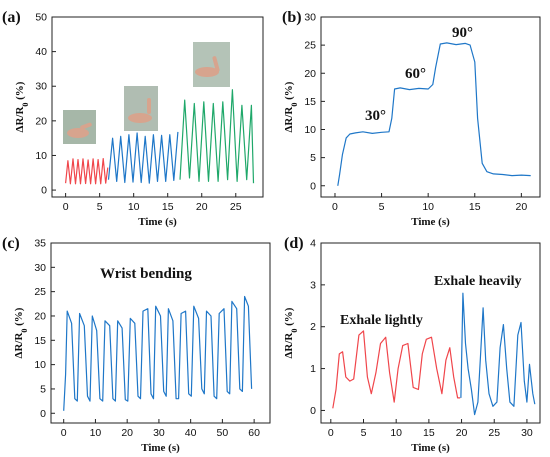 The width and height of the screenshot is (550, 457). What do you see at coordinates (41, 156) in the screenshot?
I see `y-tick-label-a-1: 10` at bounding box center [41, 156].